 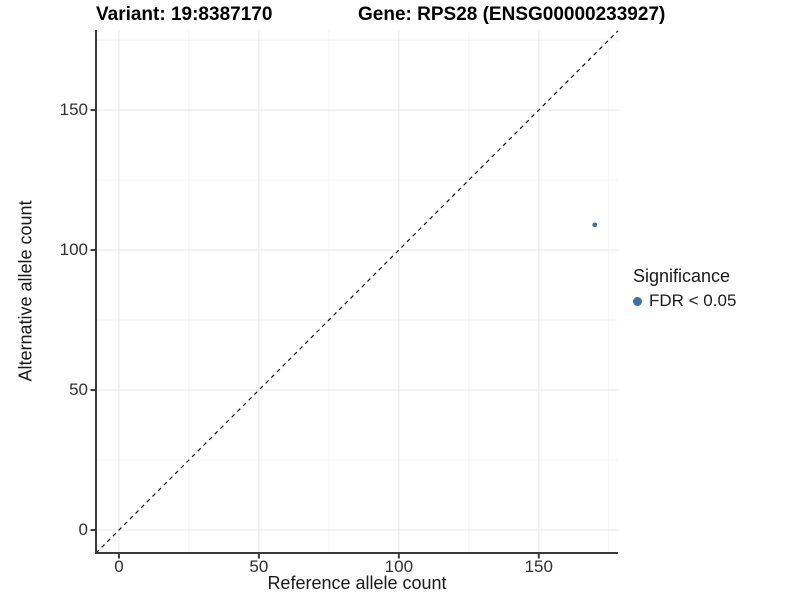 I want to click on legend-item-label: FDR < 0.05, so click(x=693, y=300).